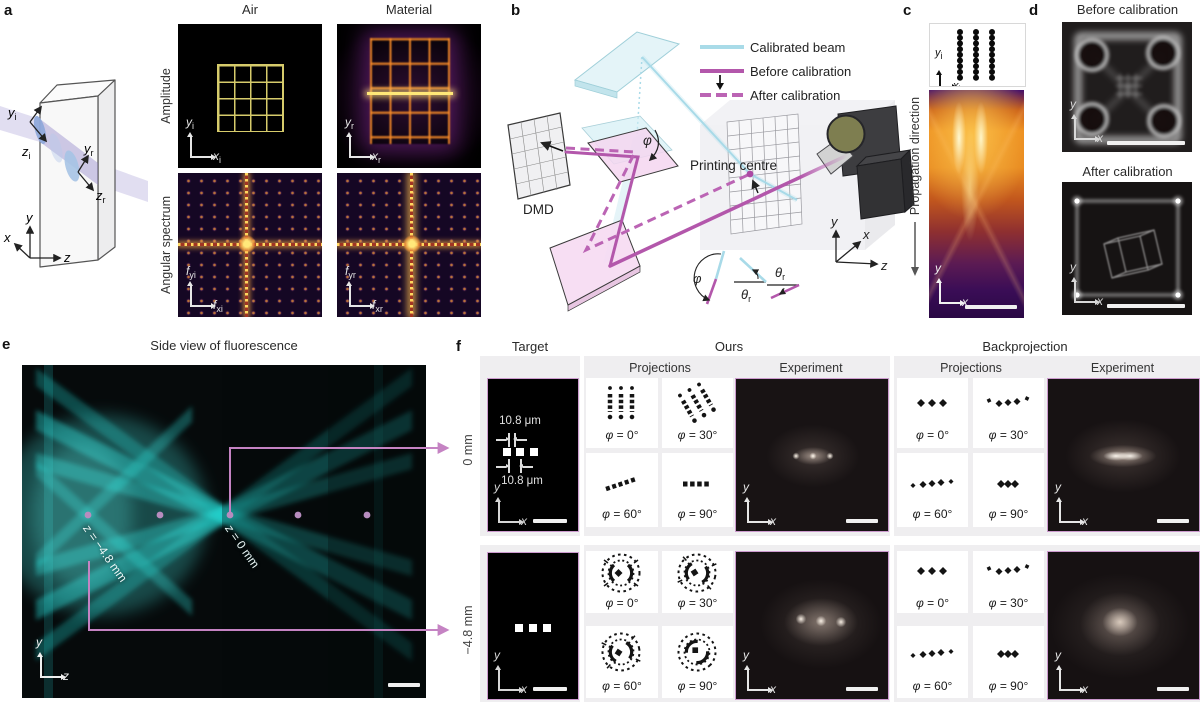  I want to click on zr-arrow, so click(86, 181).